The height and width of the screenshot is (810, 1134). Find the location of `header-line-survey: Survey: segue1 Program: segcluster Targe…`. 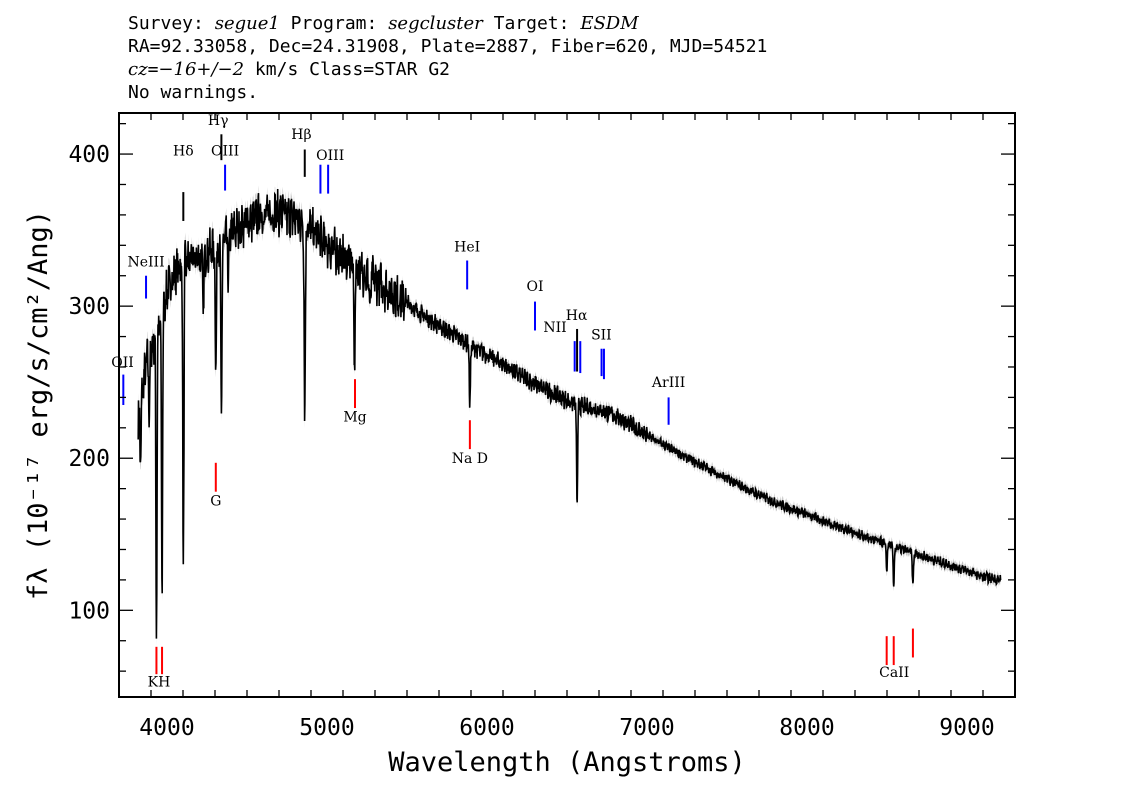

header-line-survey: Survey: segue1 Program: segcluster Targe… is located at coordinates (447, 23).